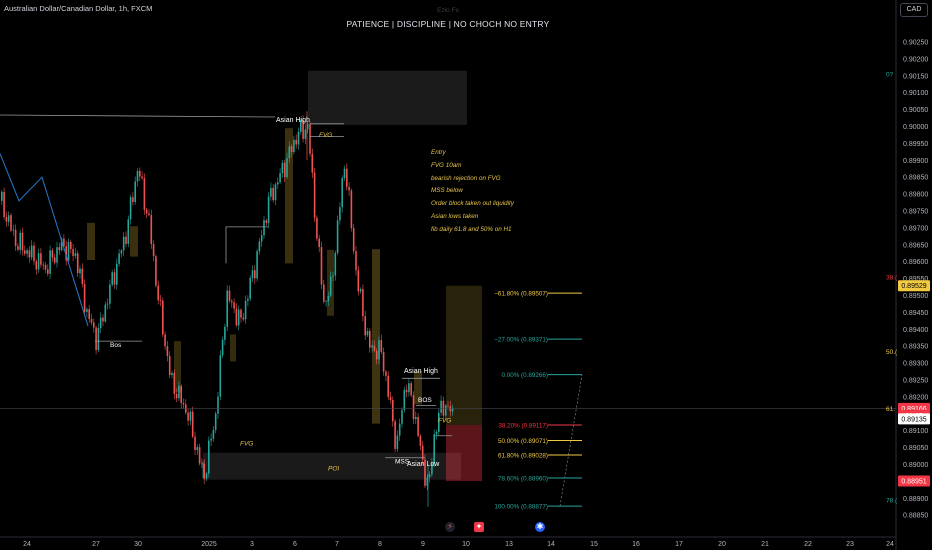  What do you see at coordinates (915, 313) in the screenshot?
I see `price-tick-label: 0.89450` at bounding box center [915, 313].